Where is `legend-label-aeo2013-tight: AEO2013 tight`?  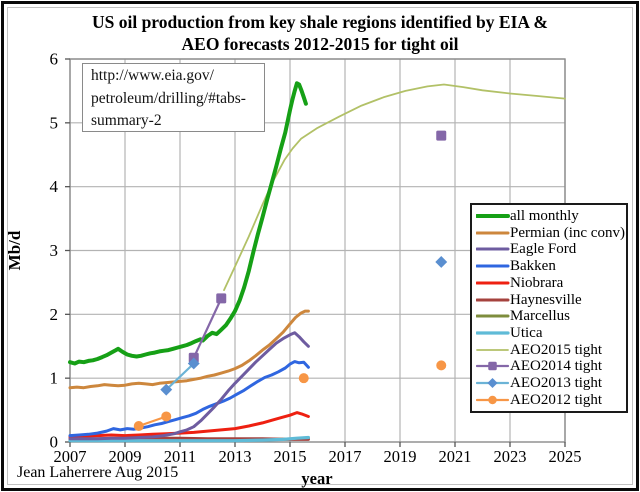
legend-label-aeo2013-tight: AEO2013 tight is located at coordinates (556, 383).